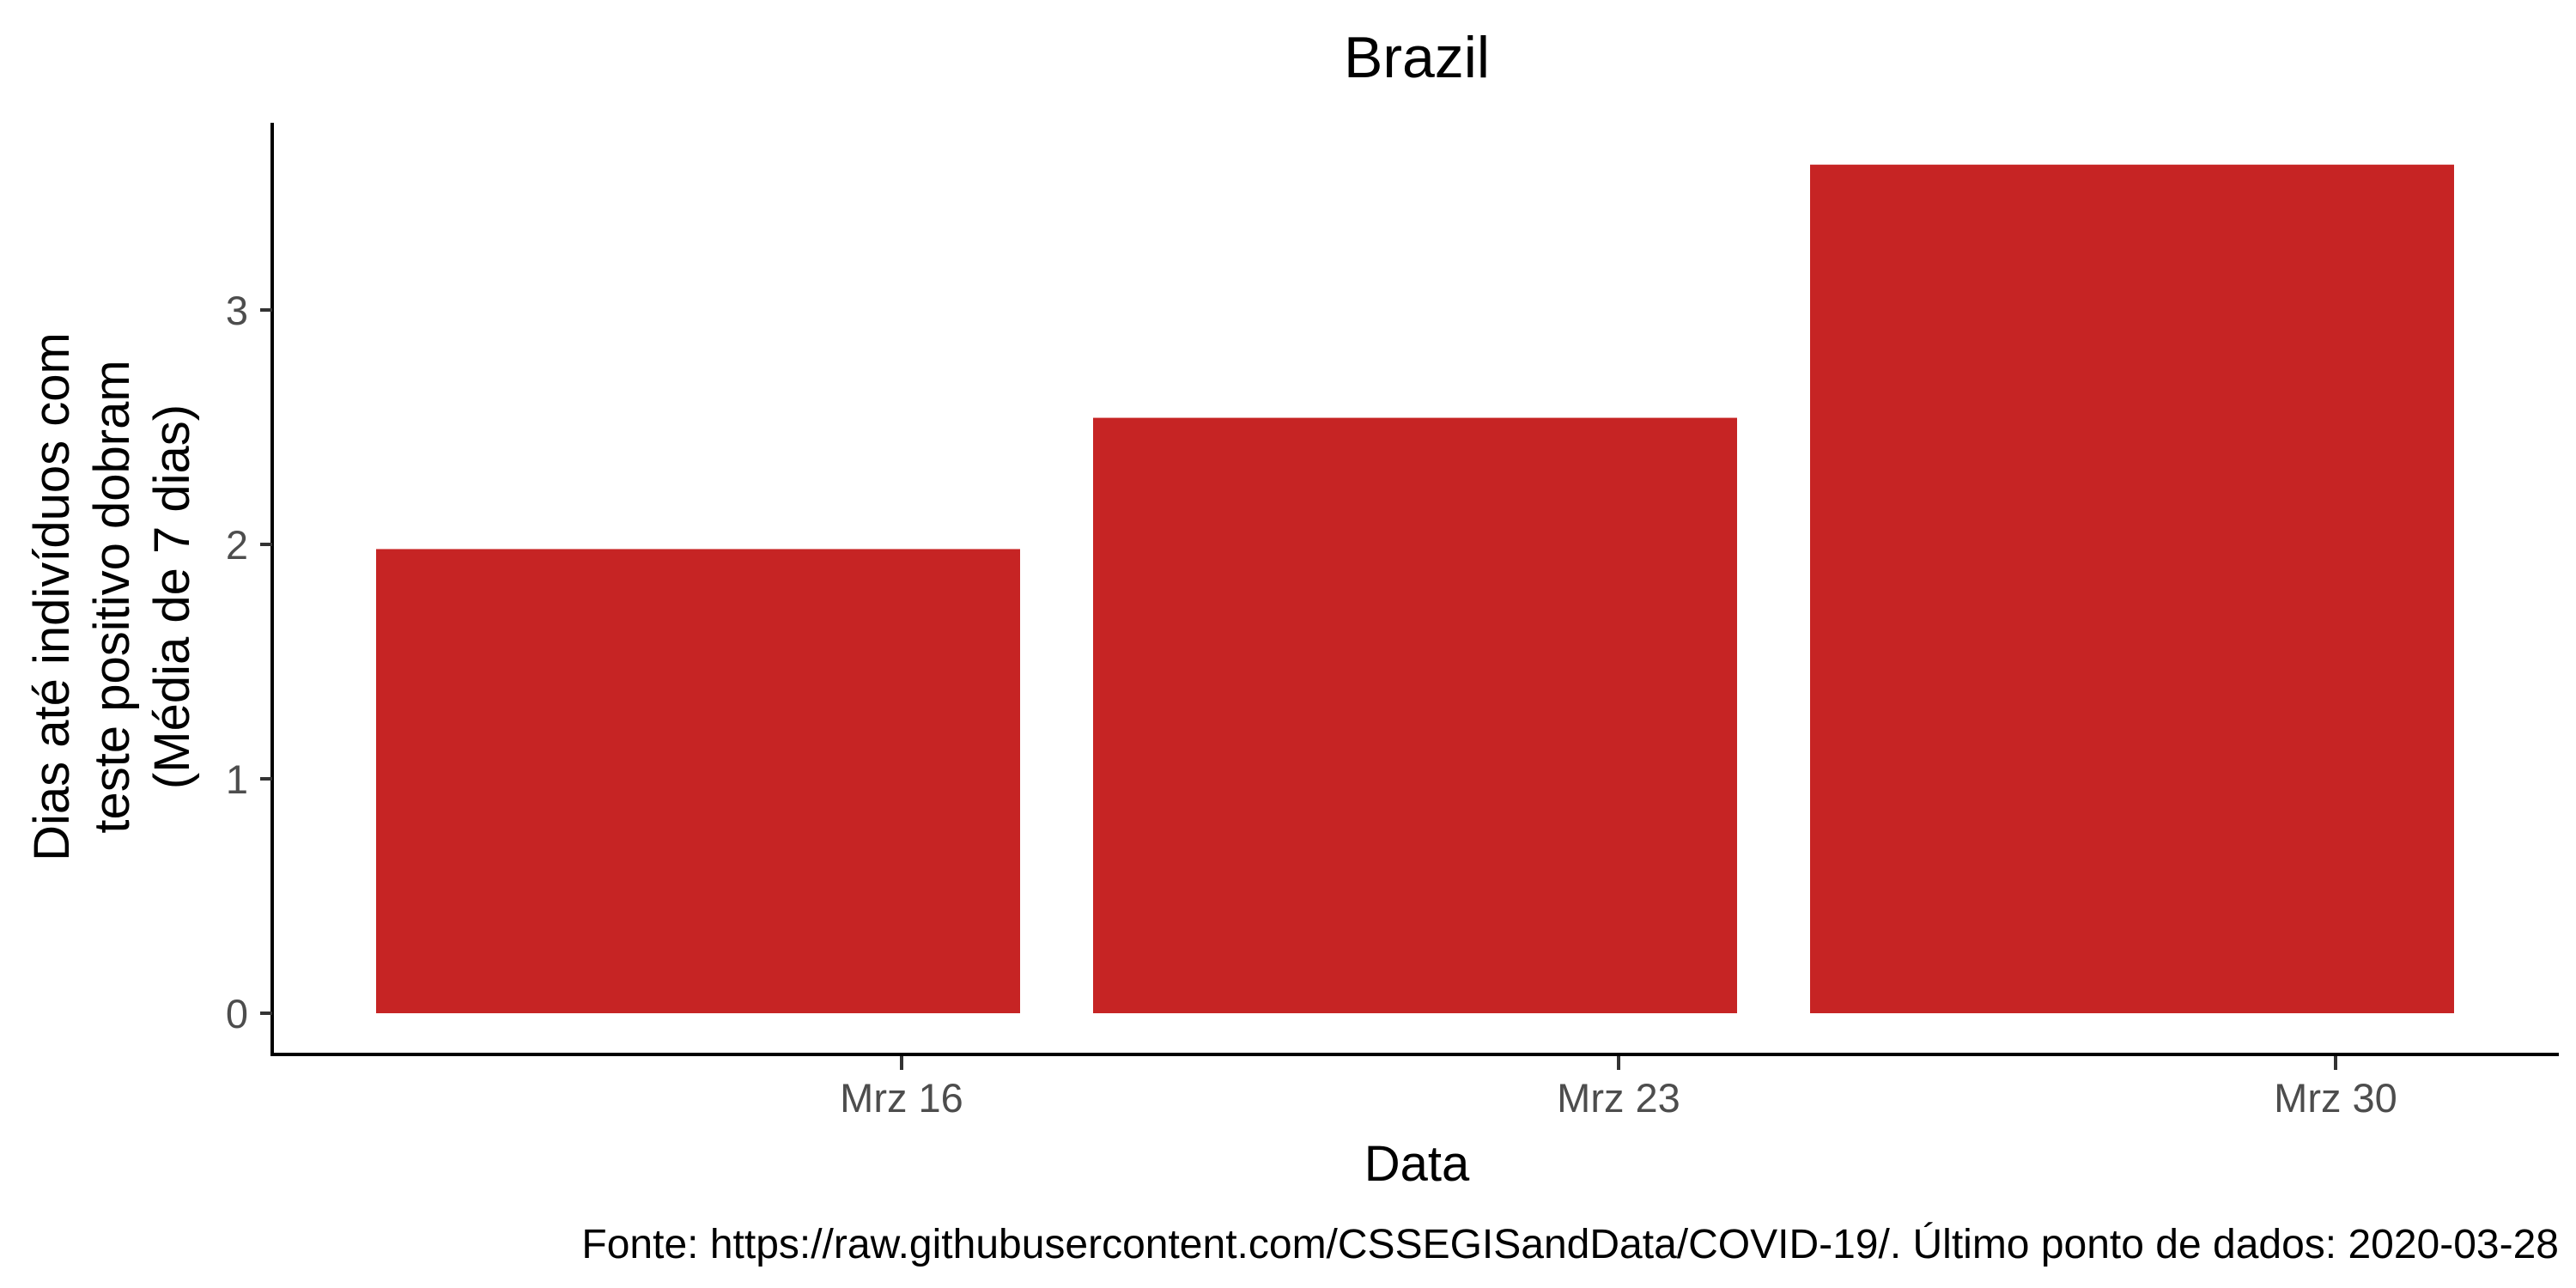 The image size is (2576, 1288). Describe the element at coordinates (172, 596) in the screenshot. I see `y-axis-title-line-3: (Média de 7 dias)` at that location.